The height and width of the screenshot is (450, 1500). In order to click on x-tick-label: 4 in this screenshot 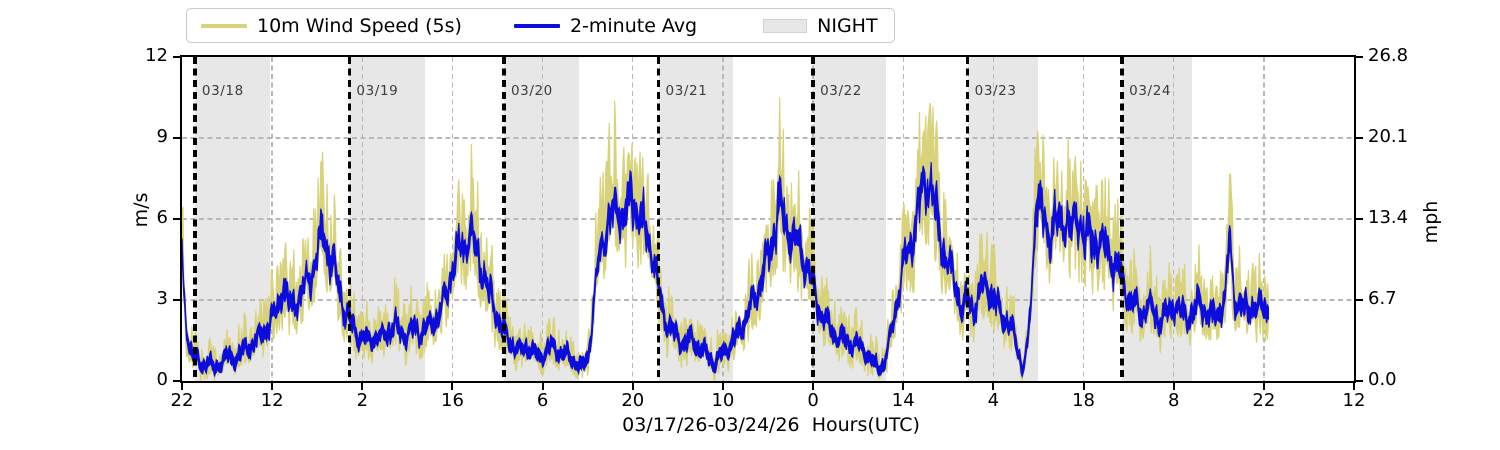, I will do `click(993, 400)`.